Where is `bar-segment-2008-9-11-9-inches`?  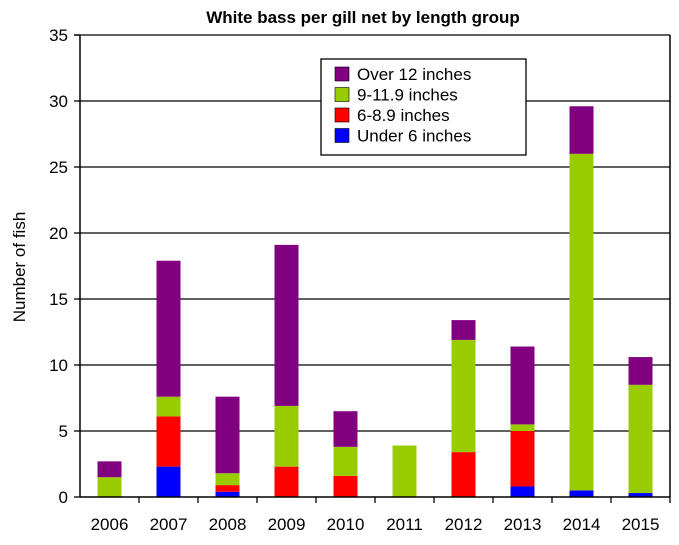
bar-segment-2008-9-11-9-inches is located at coordinates (227, 479).